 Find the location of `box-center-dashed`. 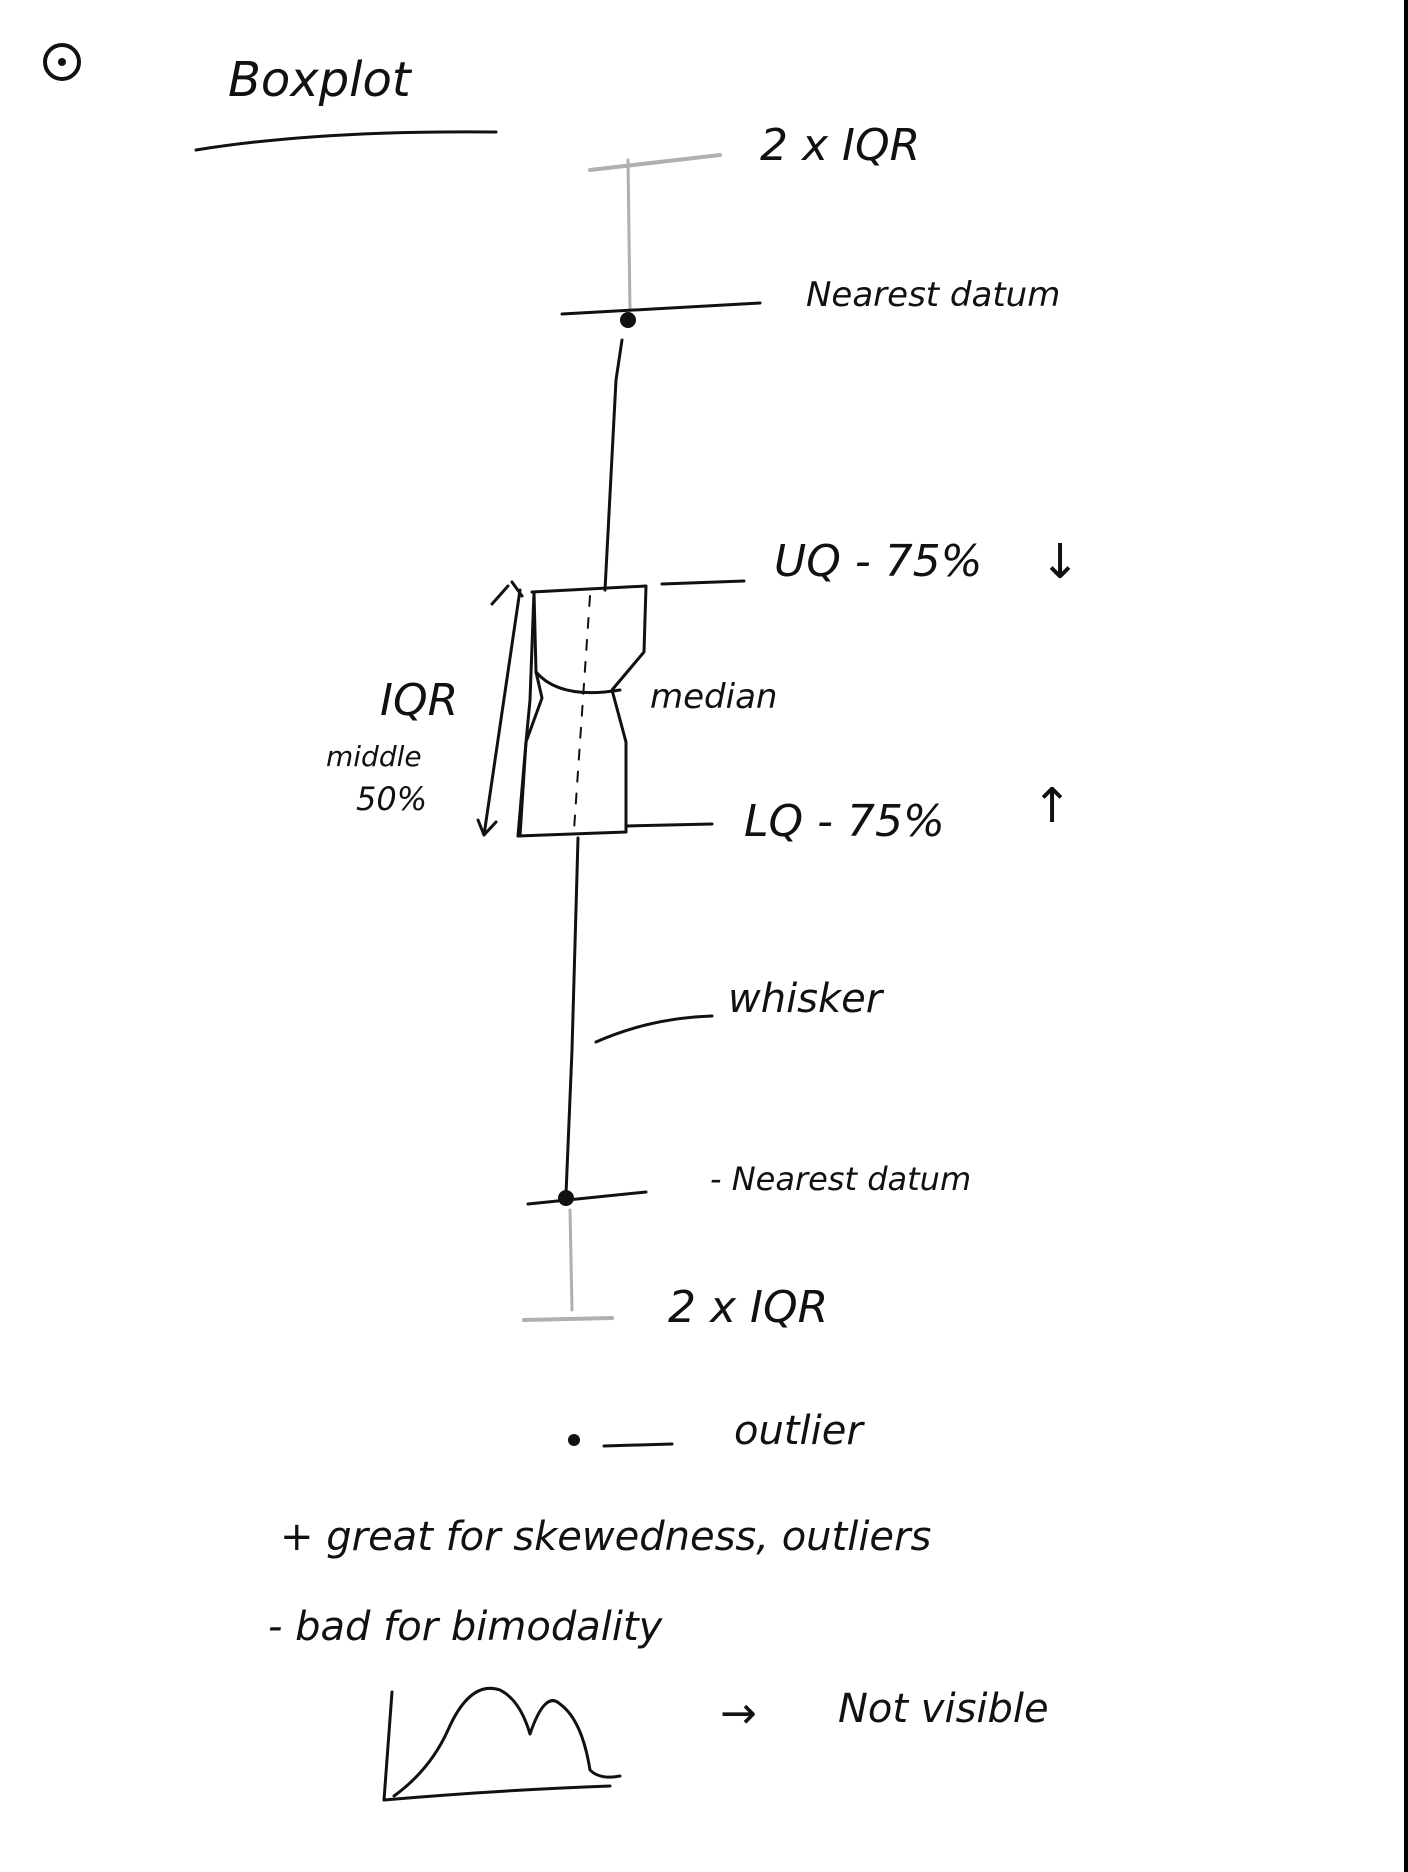

box-center-dashed is located at coordinates (582, 713).